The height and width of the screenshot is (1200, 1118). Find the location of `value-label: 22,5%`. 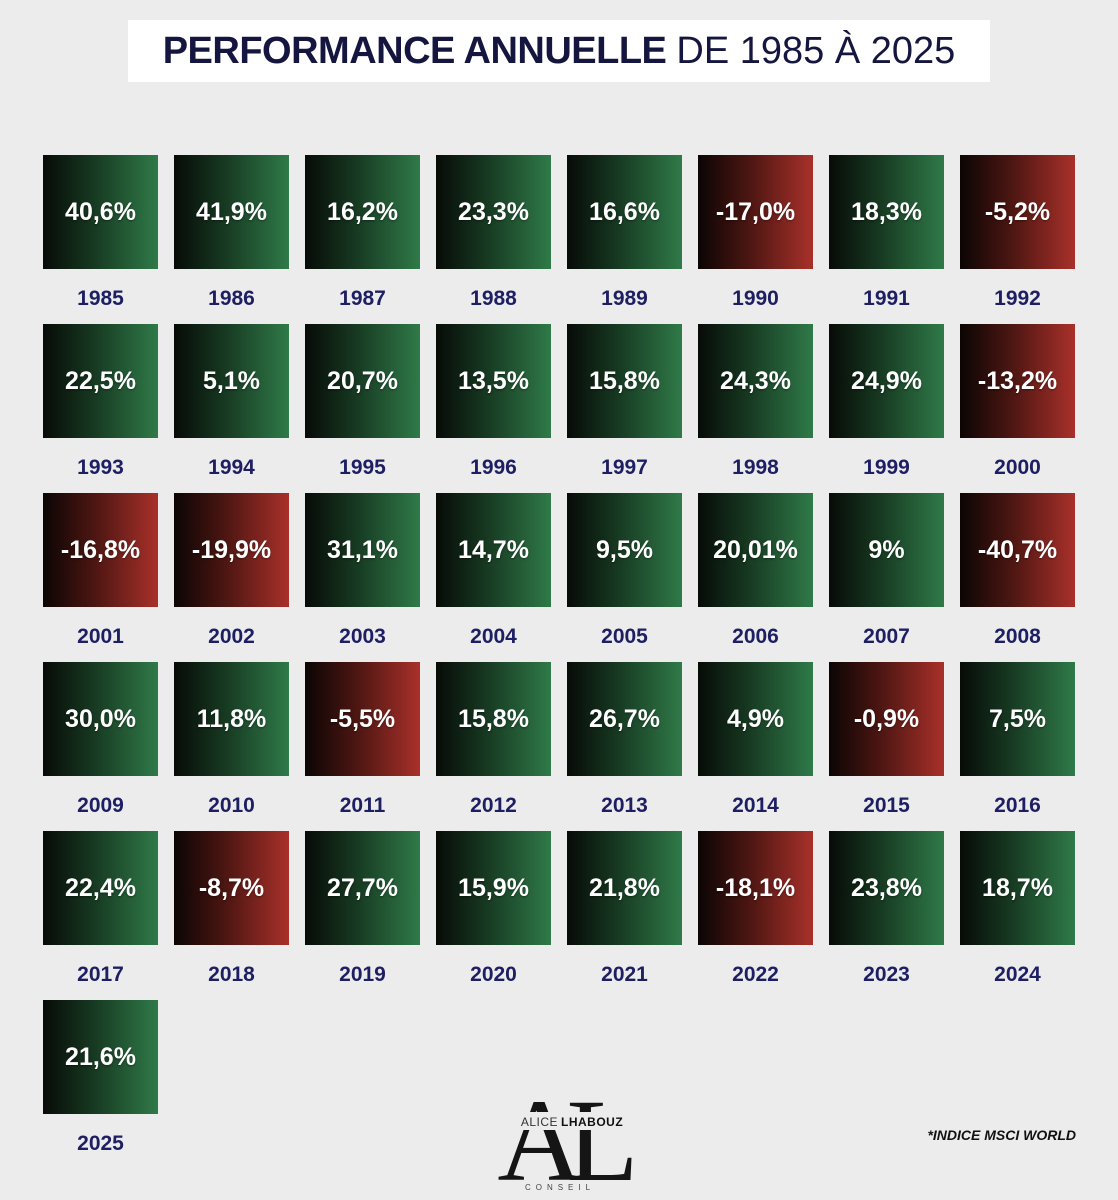

value-label: 22,5% is located at coordinates (100, 380).